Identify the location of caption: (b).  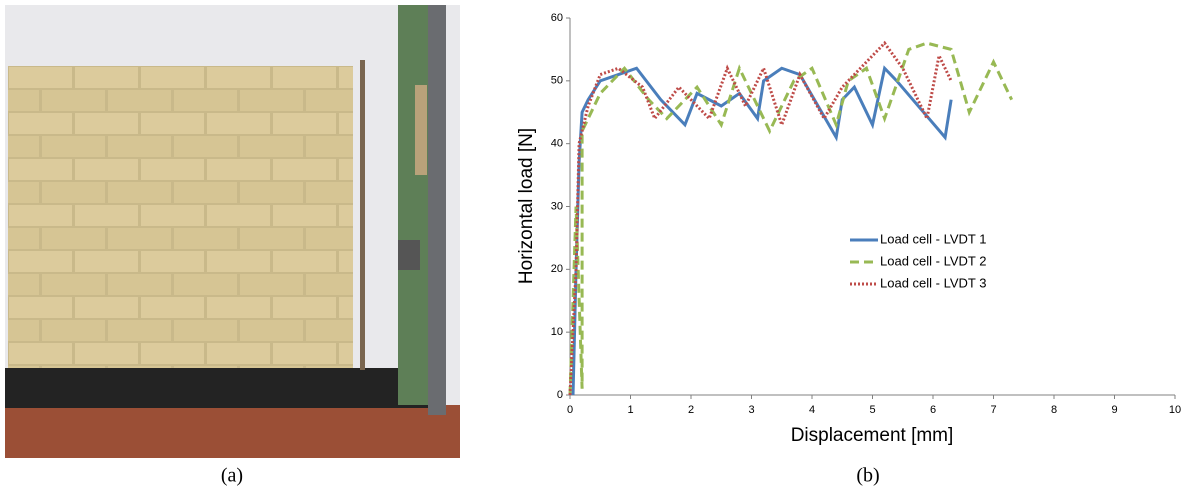
(867, 476).